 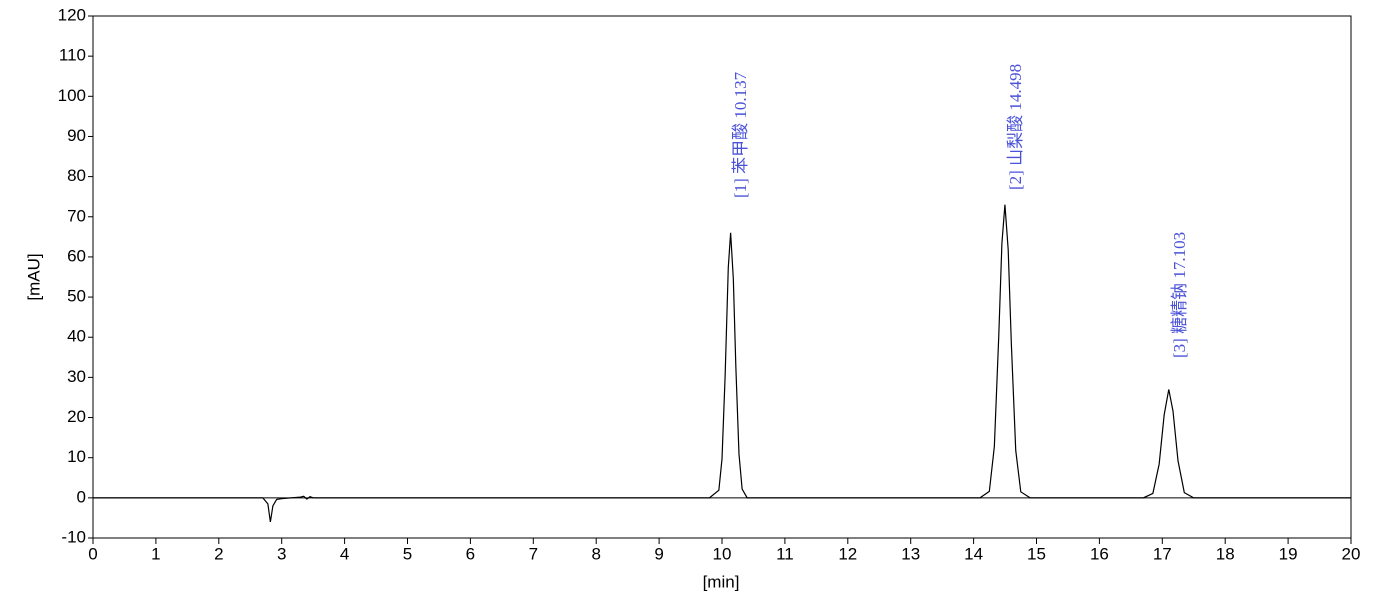 What do you see at coordinates (76, 215) in the screenshot?
I see `y-tick-label: 70` at bounding box center [76, 215].